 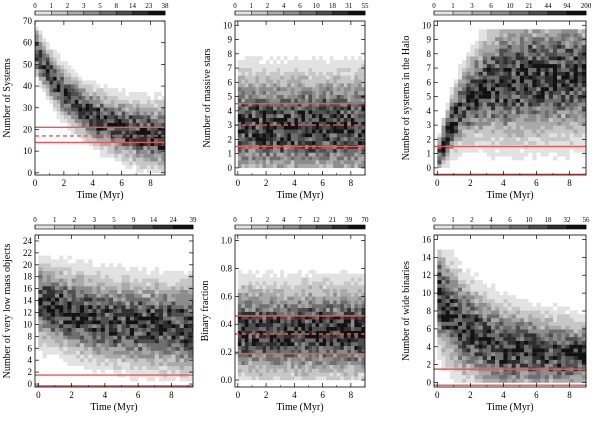 What do you see at coordinates (99, 195) in the screenshot?
I see `x-axis-label: Time (Myr)` at bounding box center [99, 195].